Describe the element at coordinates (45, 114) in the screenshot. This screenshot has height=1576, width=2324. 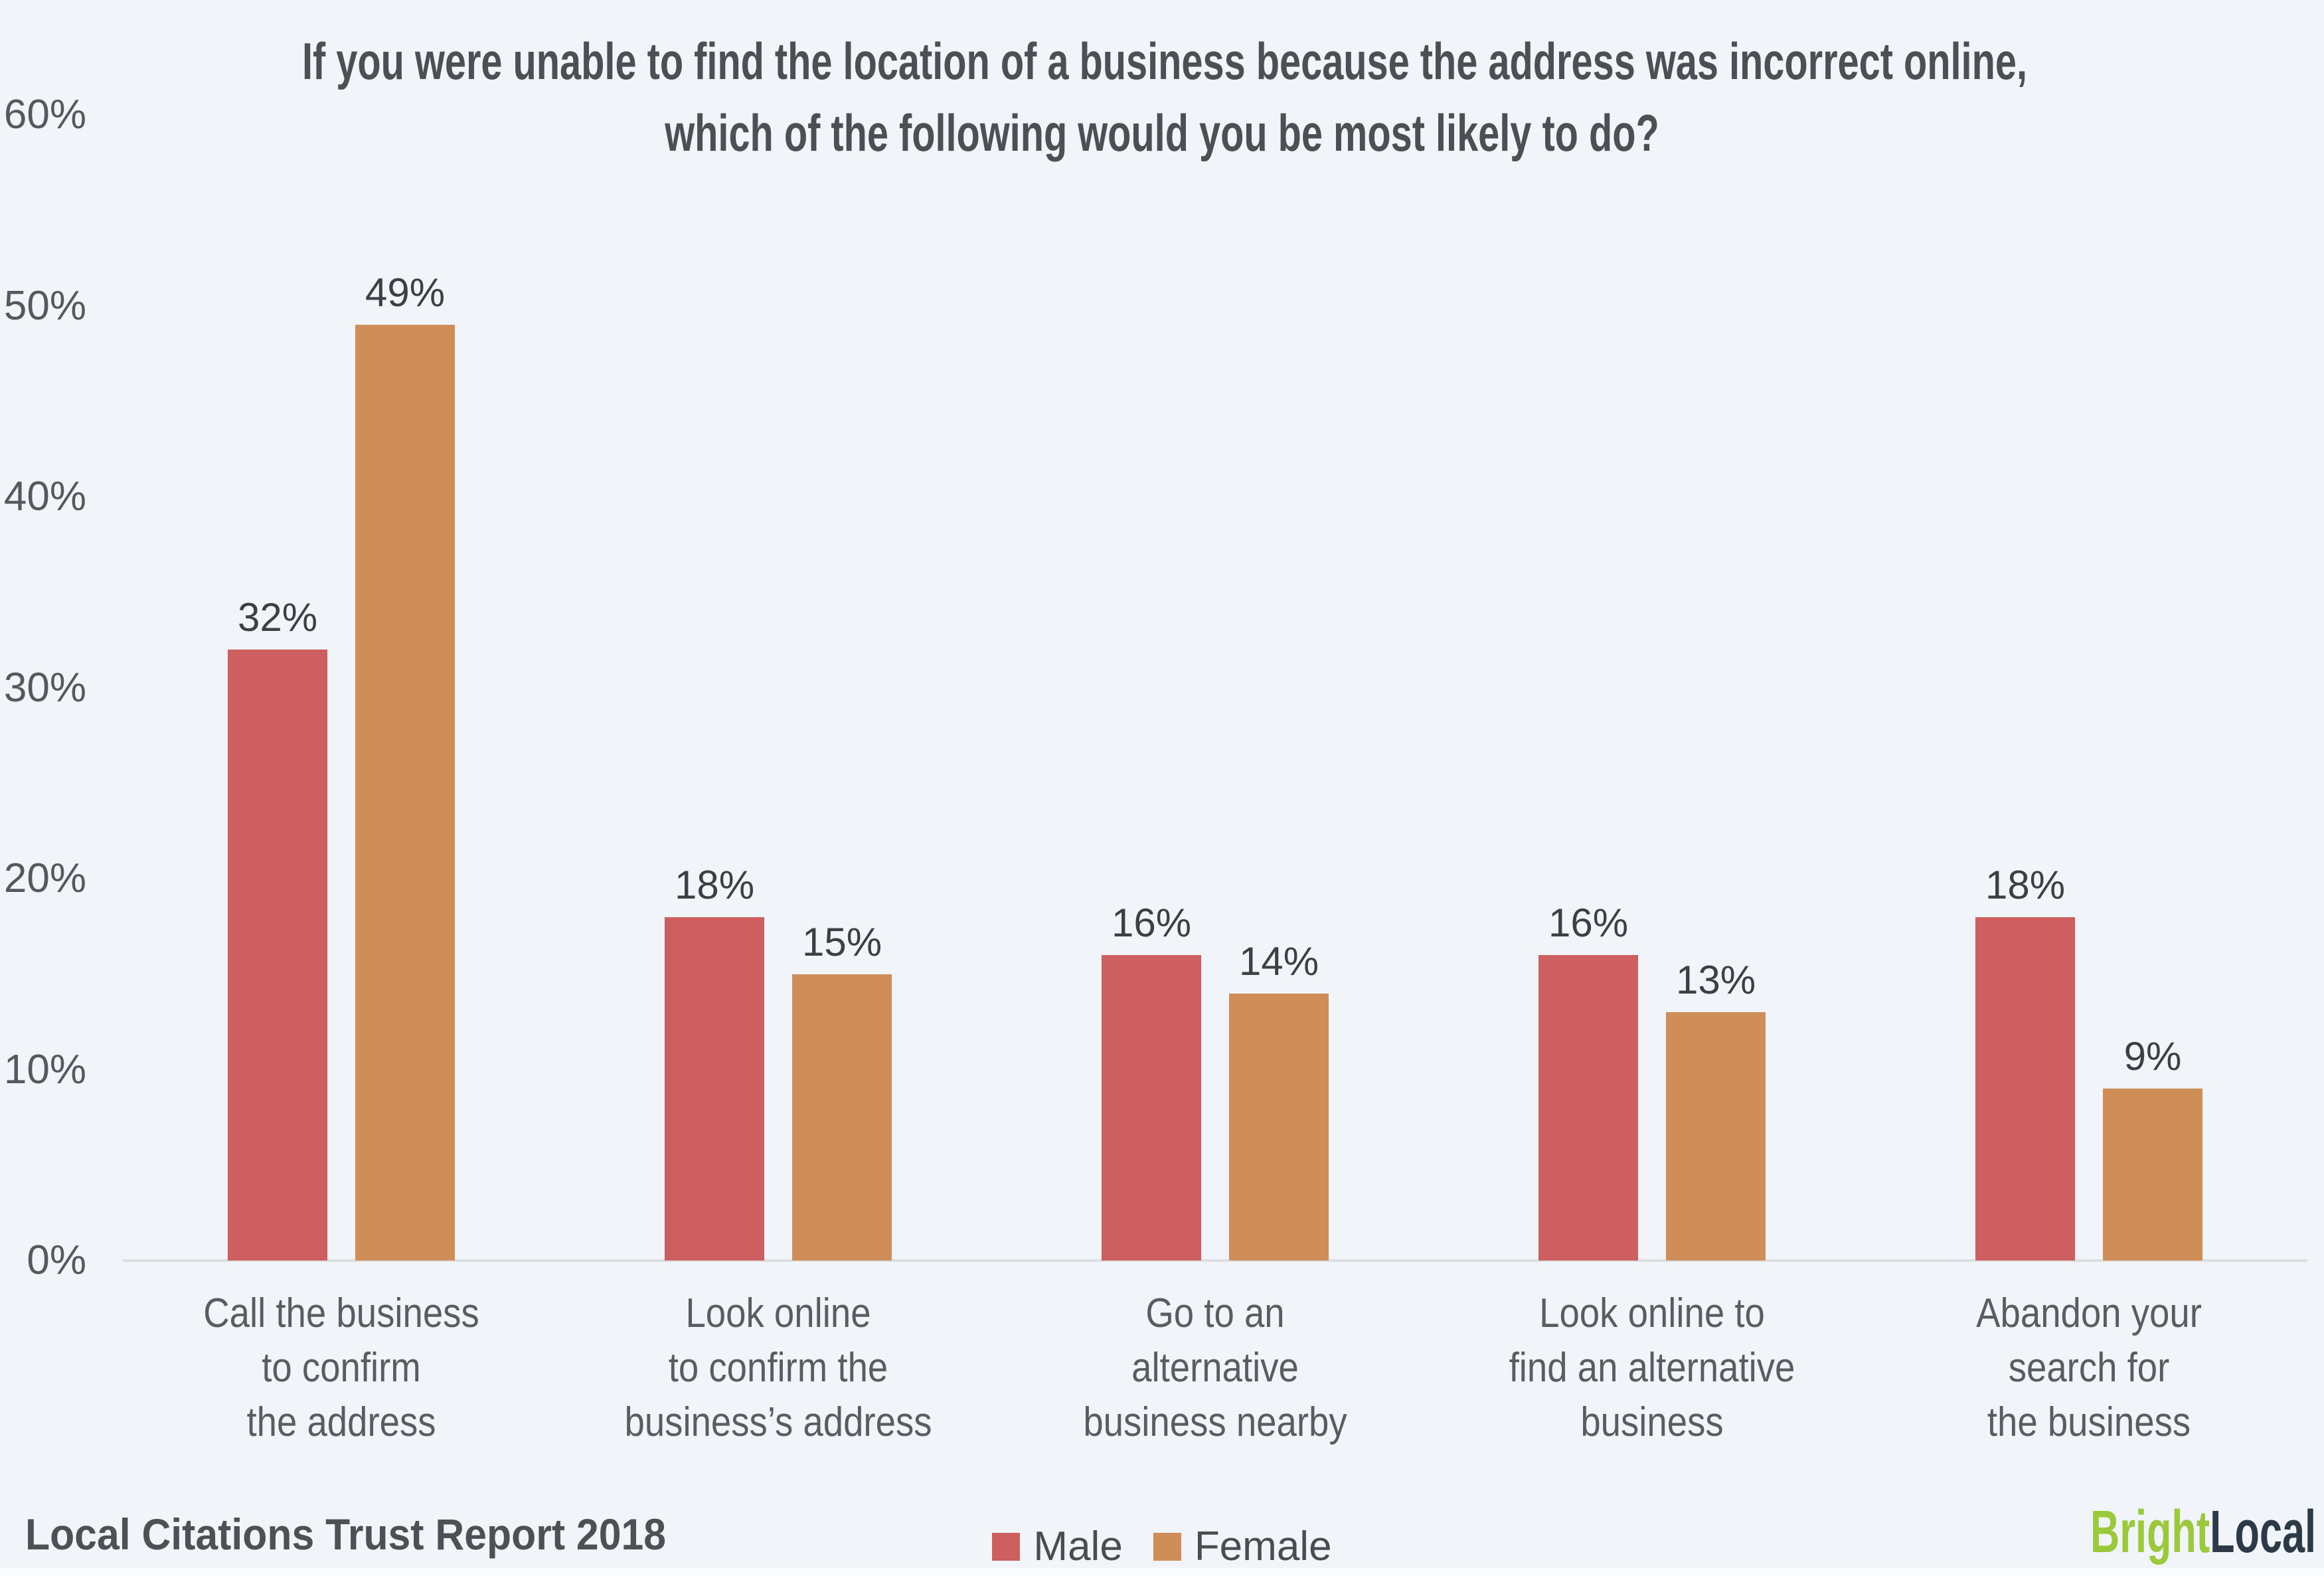
I see `y-tick-60: 60%` at that location.